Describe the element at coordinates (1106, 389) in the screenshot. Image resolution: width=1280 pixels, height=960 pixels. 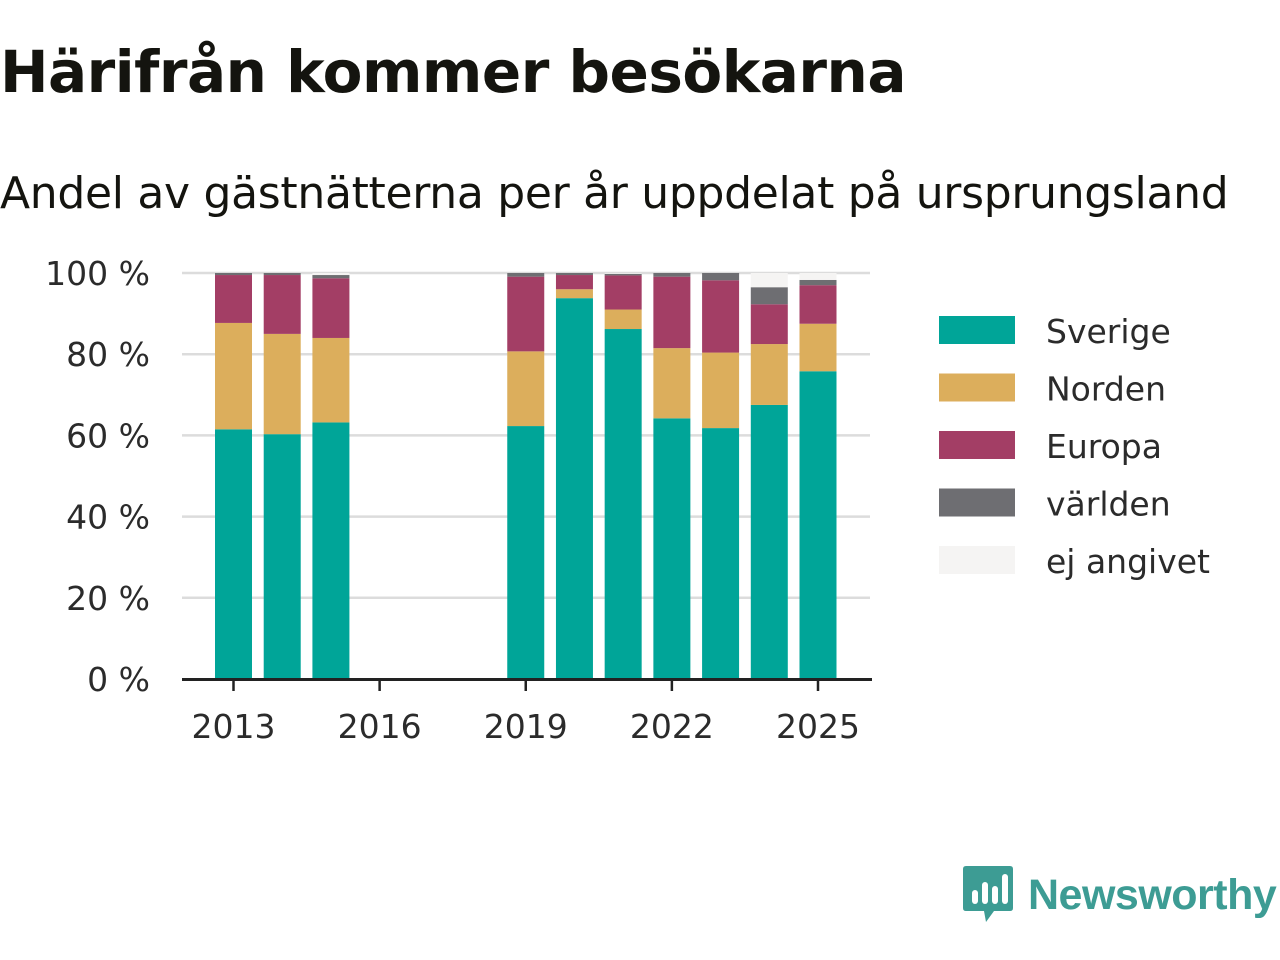
I see `legend-label: Norden` at that location.